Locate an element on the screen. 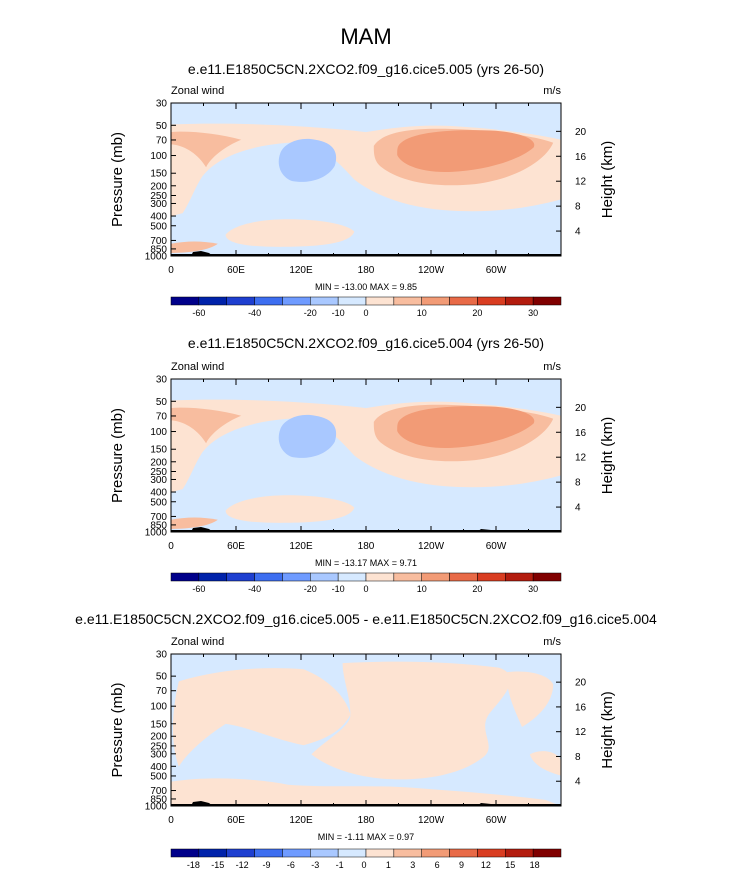  height-tick-label: 8 is located at coordinates (578, 757).